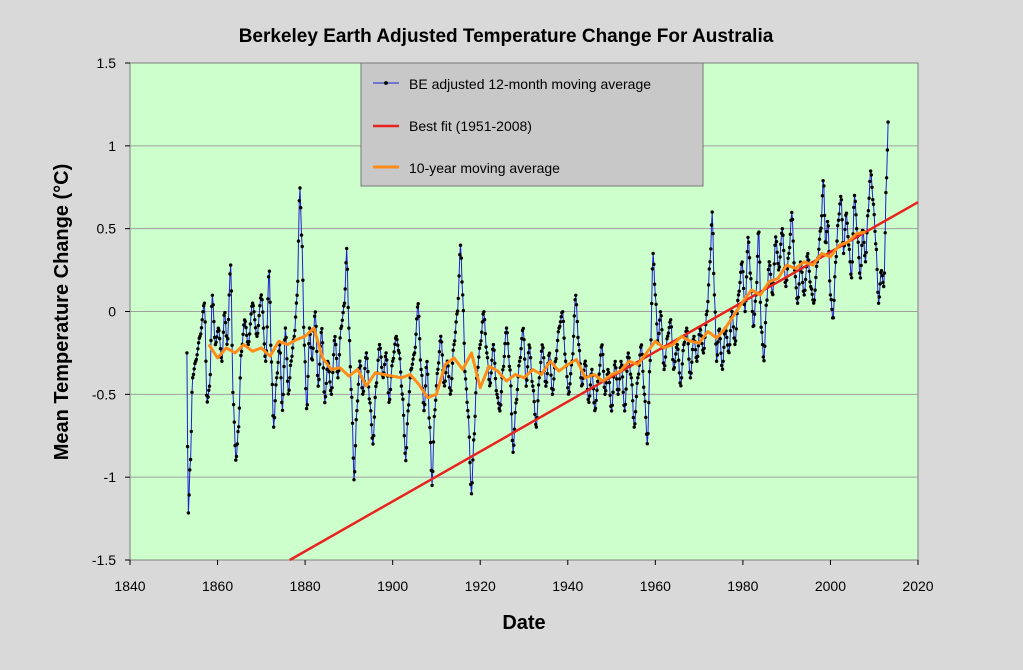 This screenshot has height=670, width=1023. Describe the element at coordinates (742, 586) in the screenshot. I see `x-tick-label: 1980` at that location.